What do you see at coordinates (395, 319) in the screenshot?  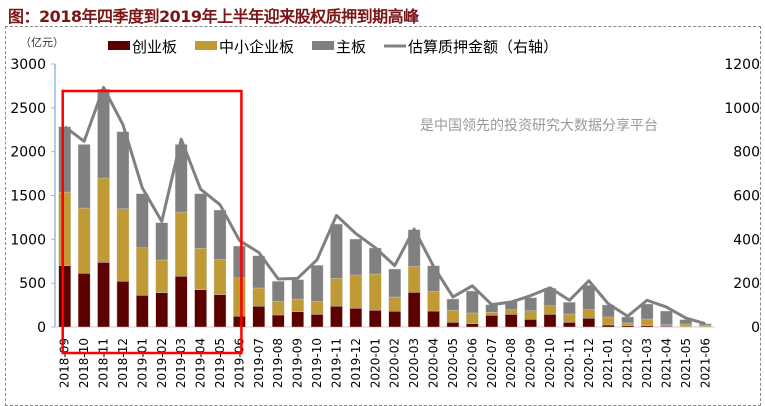 I see `bar-创业板-2020-02` at bounding box center [395, 319].